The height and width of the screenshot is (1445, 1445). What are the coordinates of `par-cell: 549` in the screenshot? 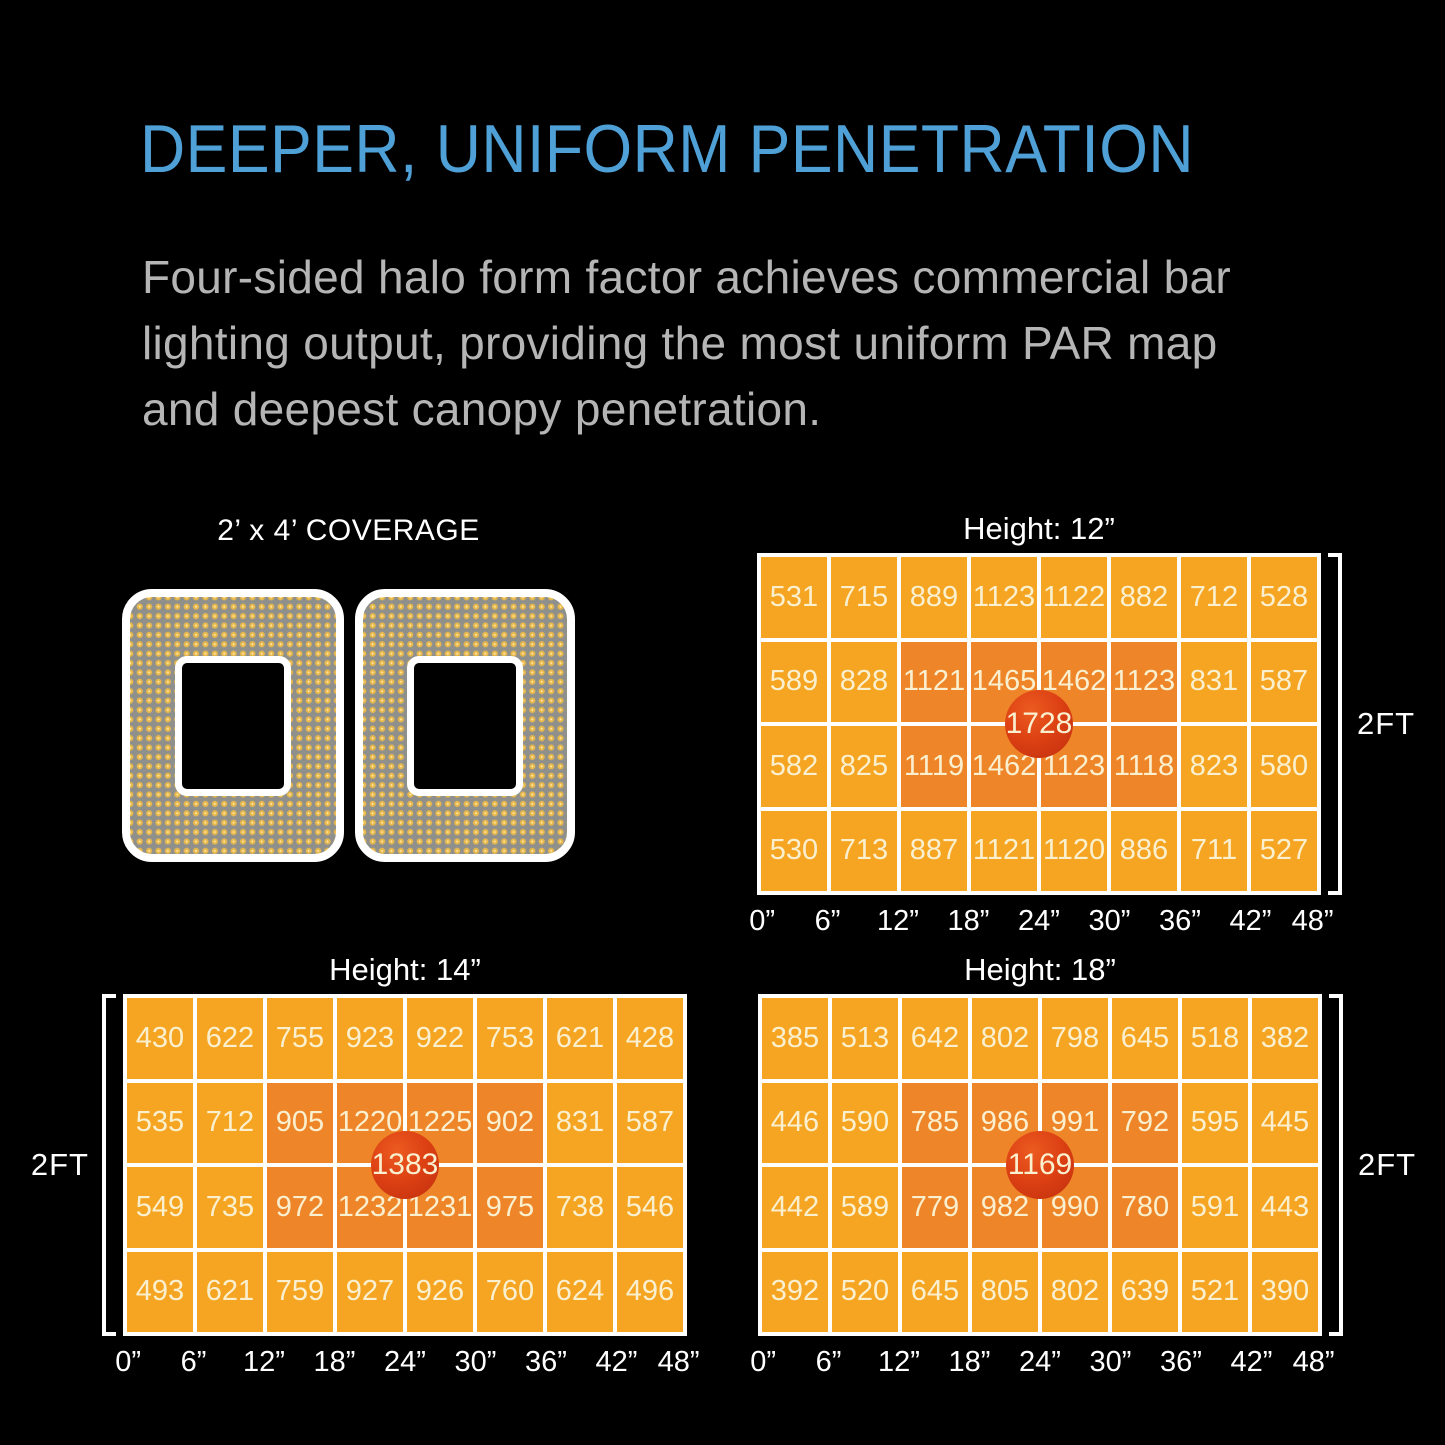 It's located at (160, 1207).